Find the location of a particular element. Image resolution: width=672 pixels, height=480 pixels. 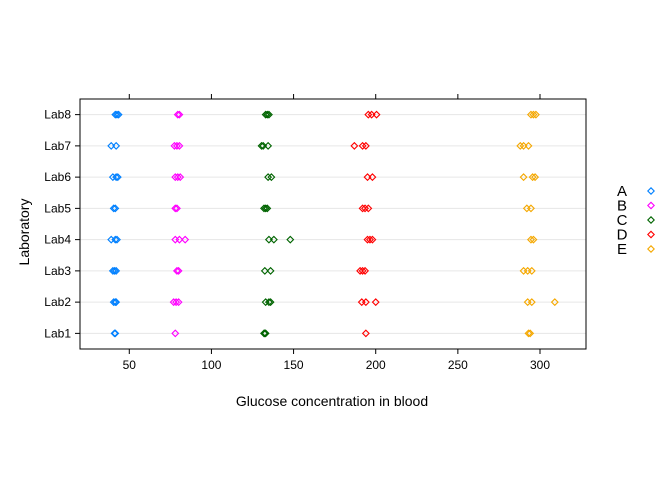

y-tick-label: Lab1 is located at coordinates (57, 333).